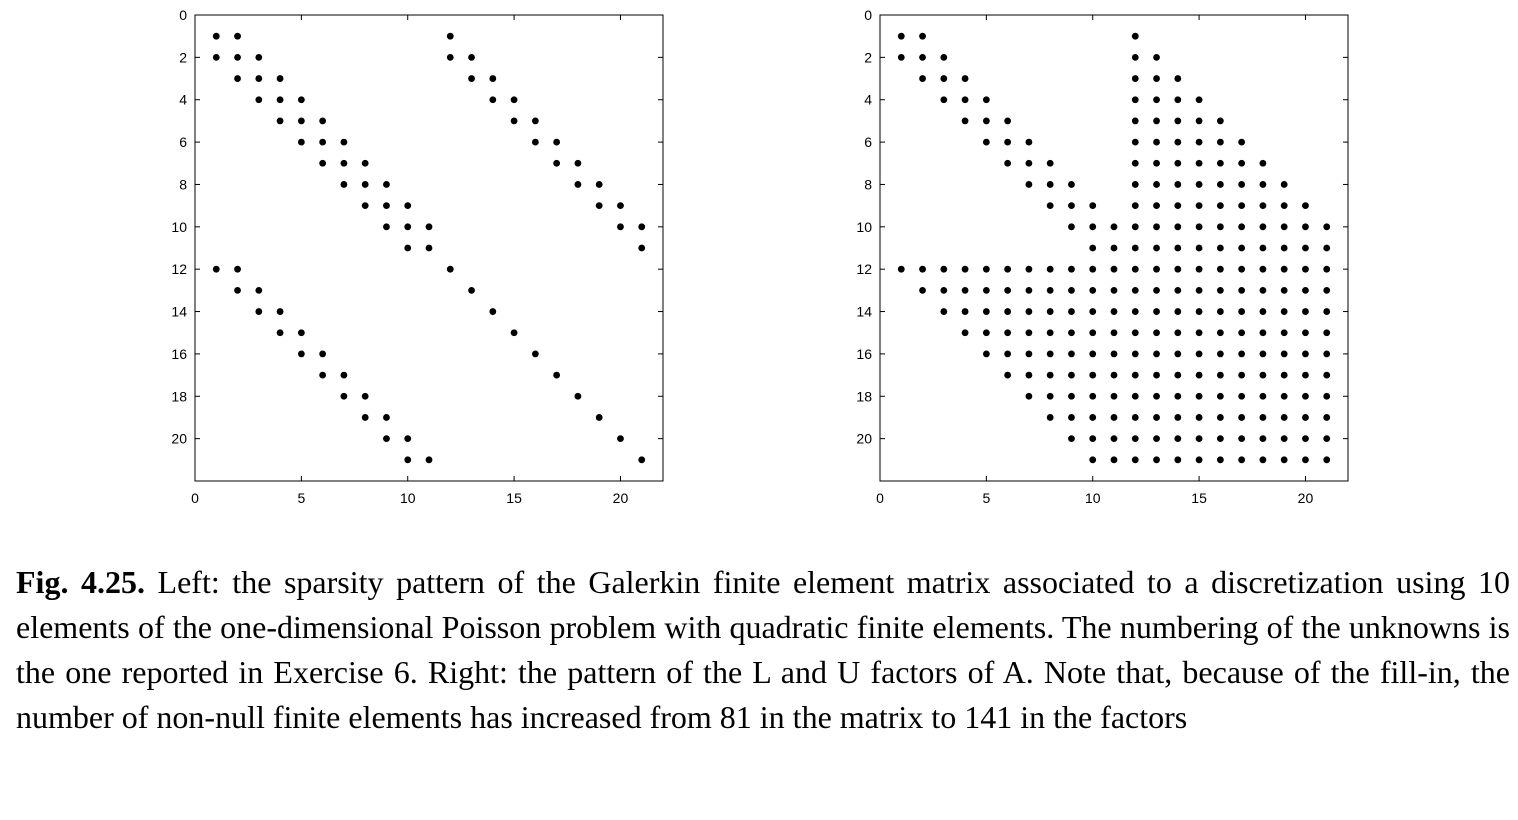 The width and height of the screenshot is (1518, 820). What do you see at coordinates (868, 100) in the screenshot?
I see `right-ytick-label: 4` at bounding box center [868, 100].